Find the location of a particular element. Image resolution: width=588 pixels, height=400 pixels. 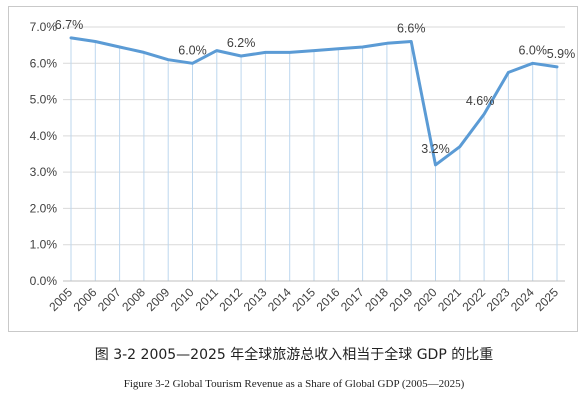

x-tick-label: 2005 is located at coordinates (60, 299).